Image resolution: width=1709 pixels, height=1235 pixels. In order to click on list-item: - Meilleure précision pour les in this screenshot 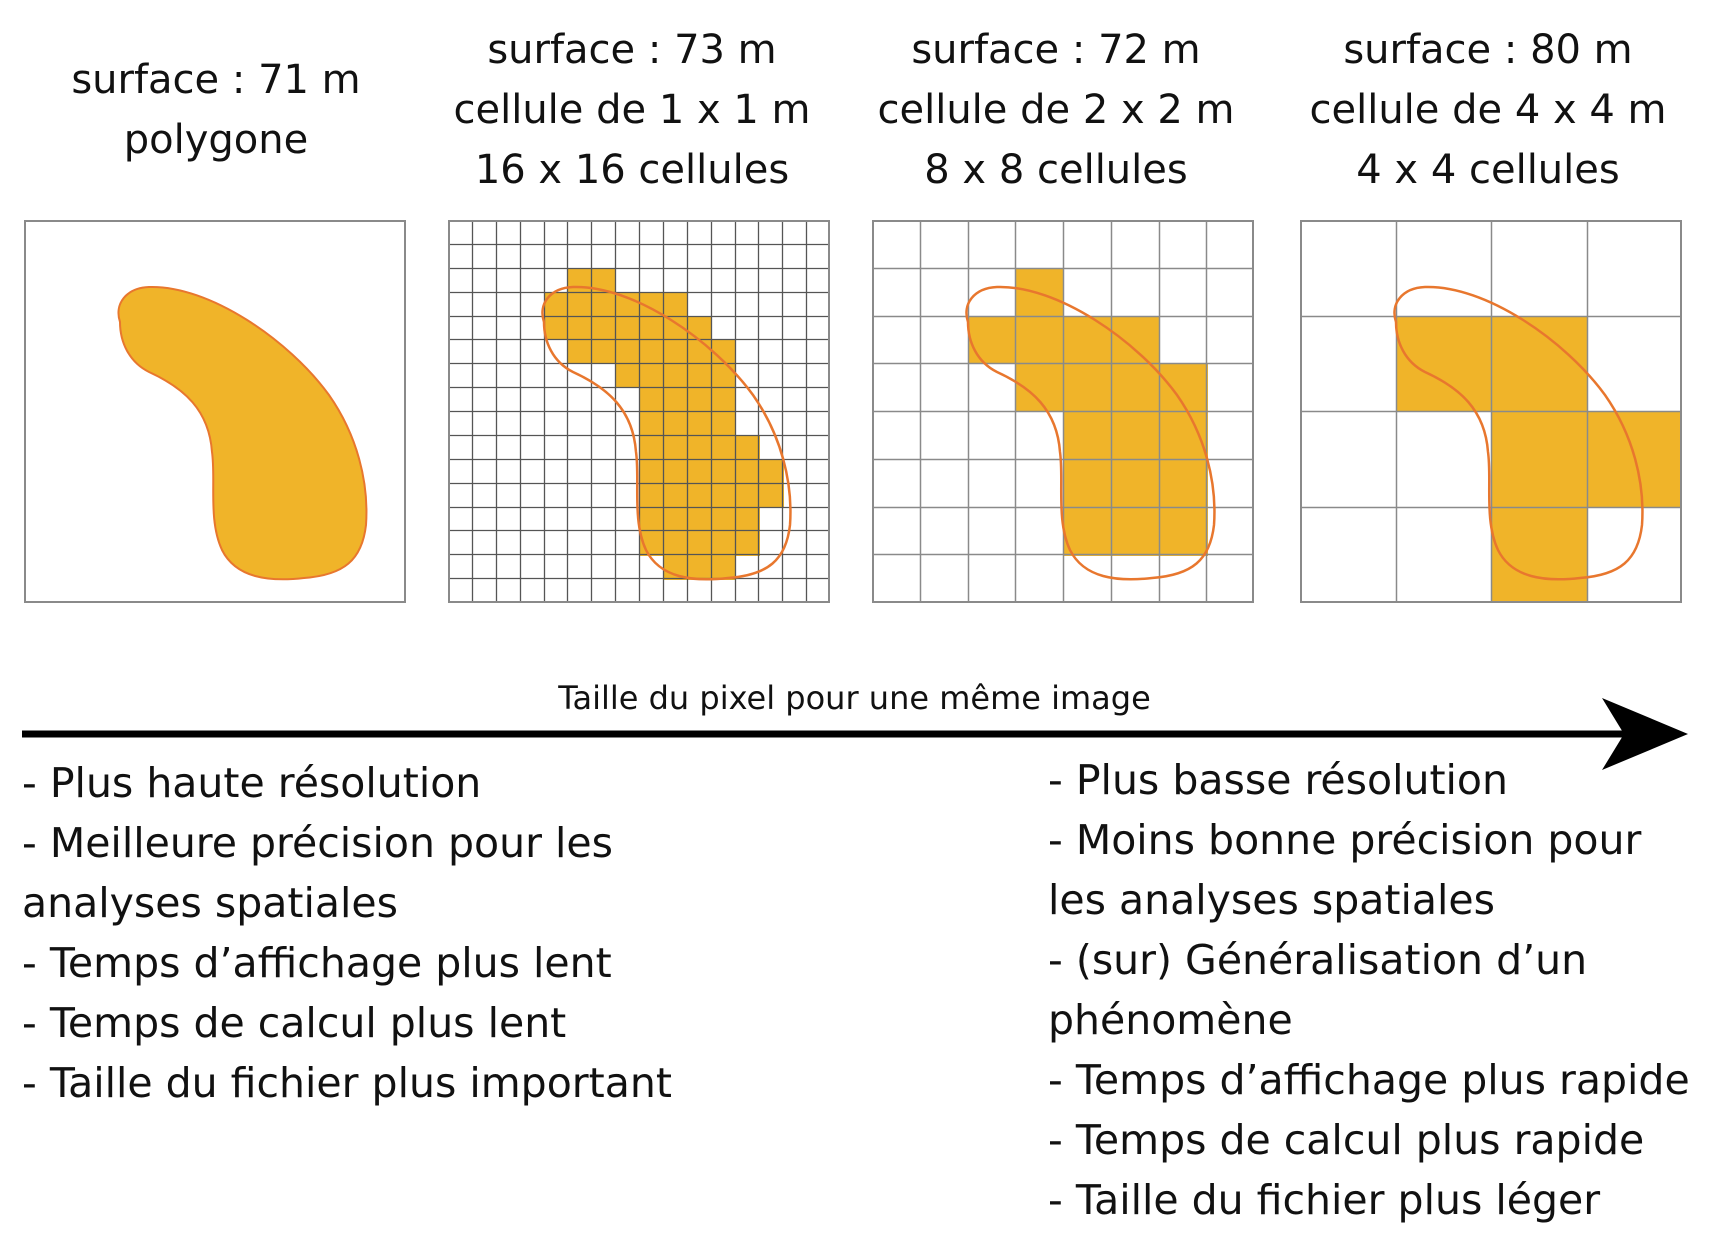, I will do `click(317, 843)`.